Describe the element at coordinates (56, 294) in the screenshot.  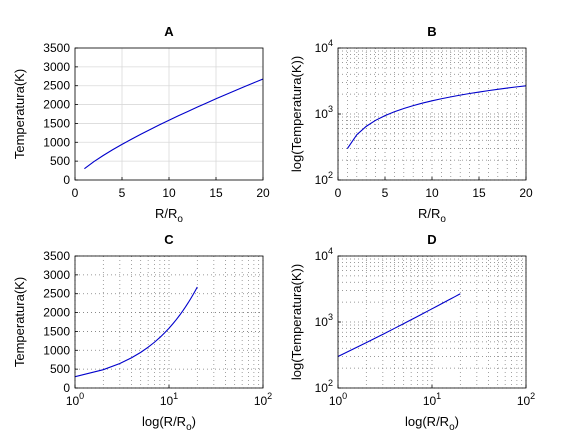
I see `panel-c-ytick-label-5: 2500` at that location.